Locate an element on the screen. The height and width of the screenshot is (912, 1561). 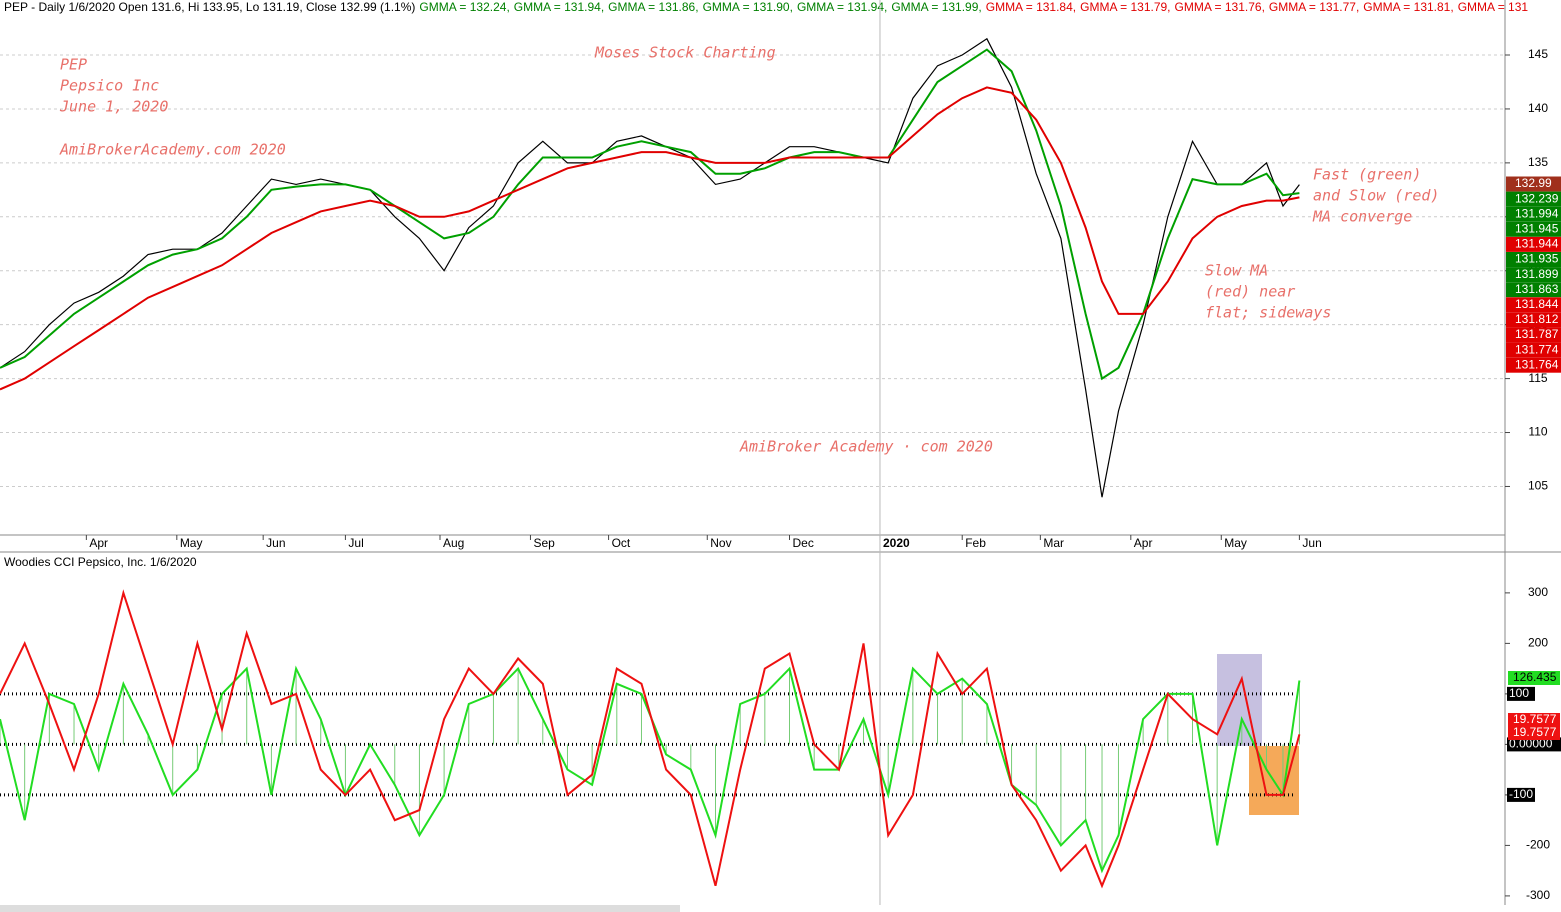
y-tick-label: 115 is located at coordinates (1537, 378).